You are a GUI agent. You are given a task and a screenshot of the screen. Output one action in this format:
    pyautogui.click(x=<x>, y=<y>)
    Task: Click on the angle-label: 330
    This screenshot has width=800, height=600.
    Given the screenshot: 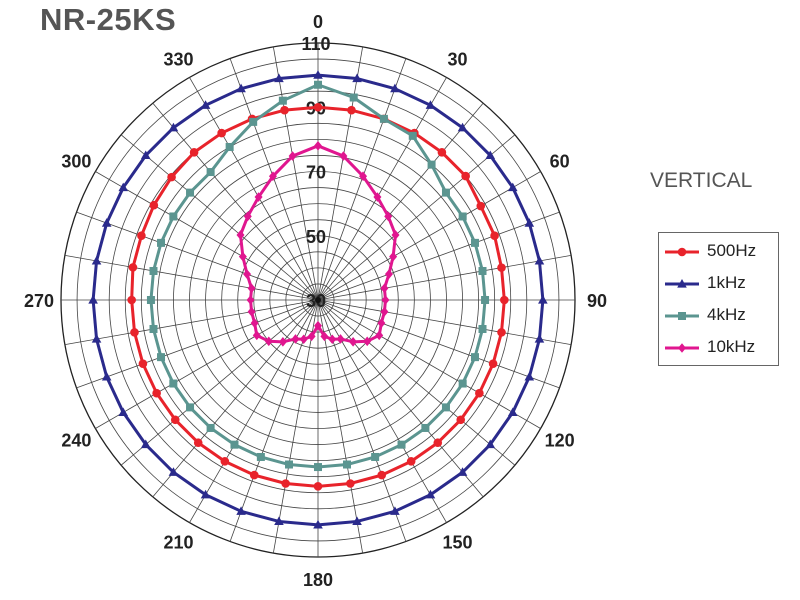 What is the action you would take?
    pyautogui.click(x=178, y=59)
    